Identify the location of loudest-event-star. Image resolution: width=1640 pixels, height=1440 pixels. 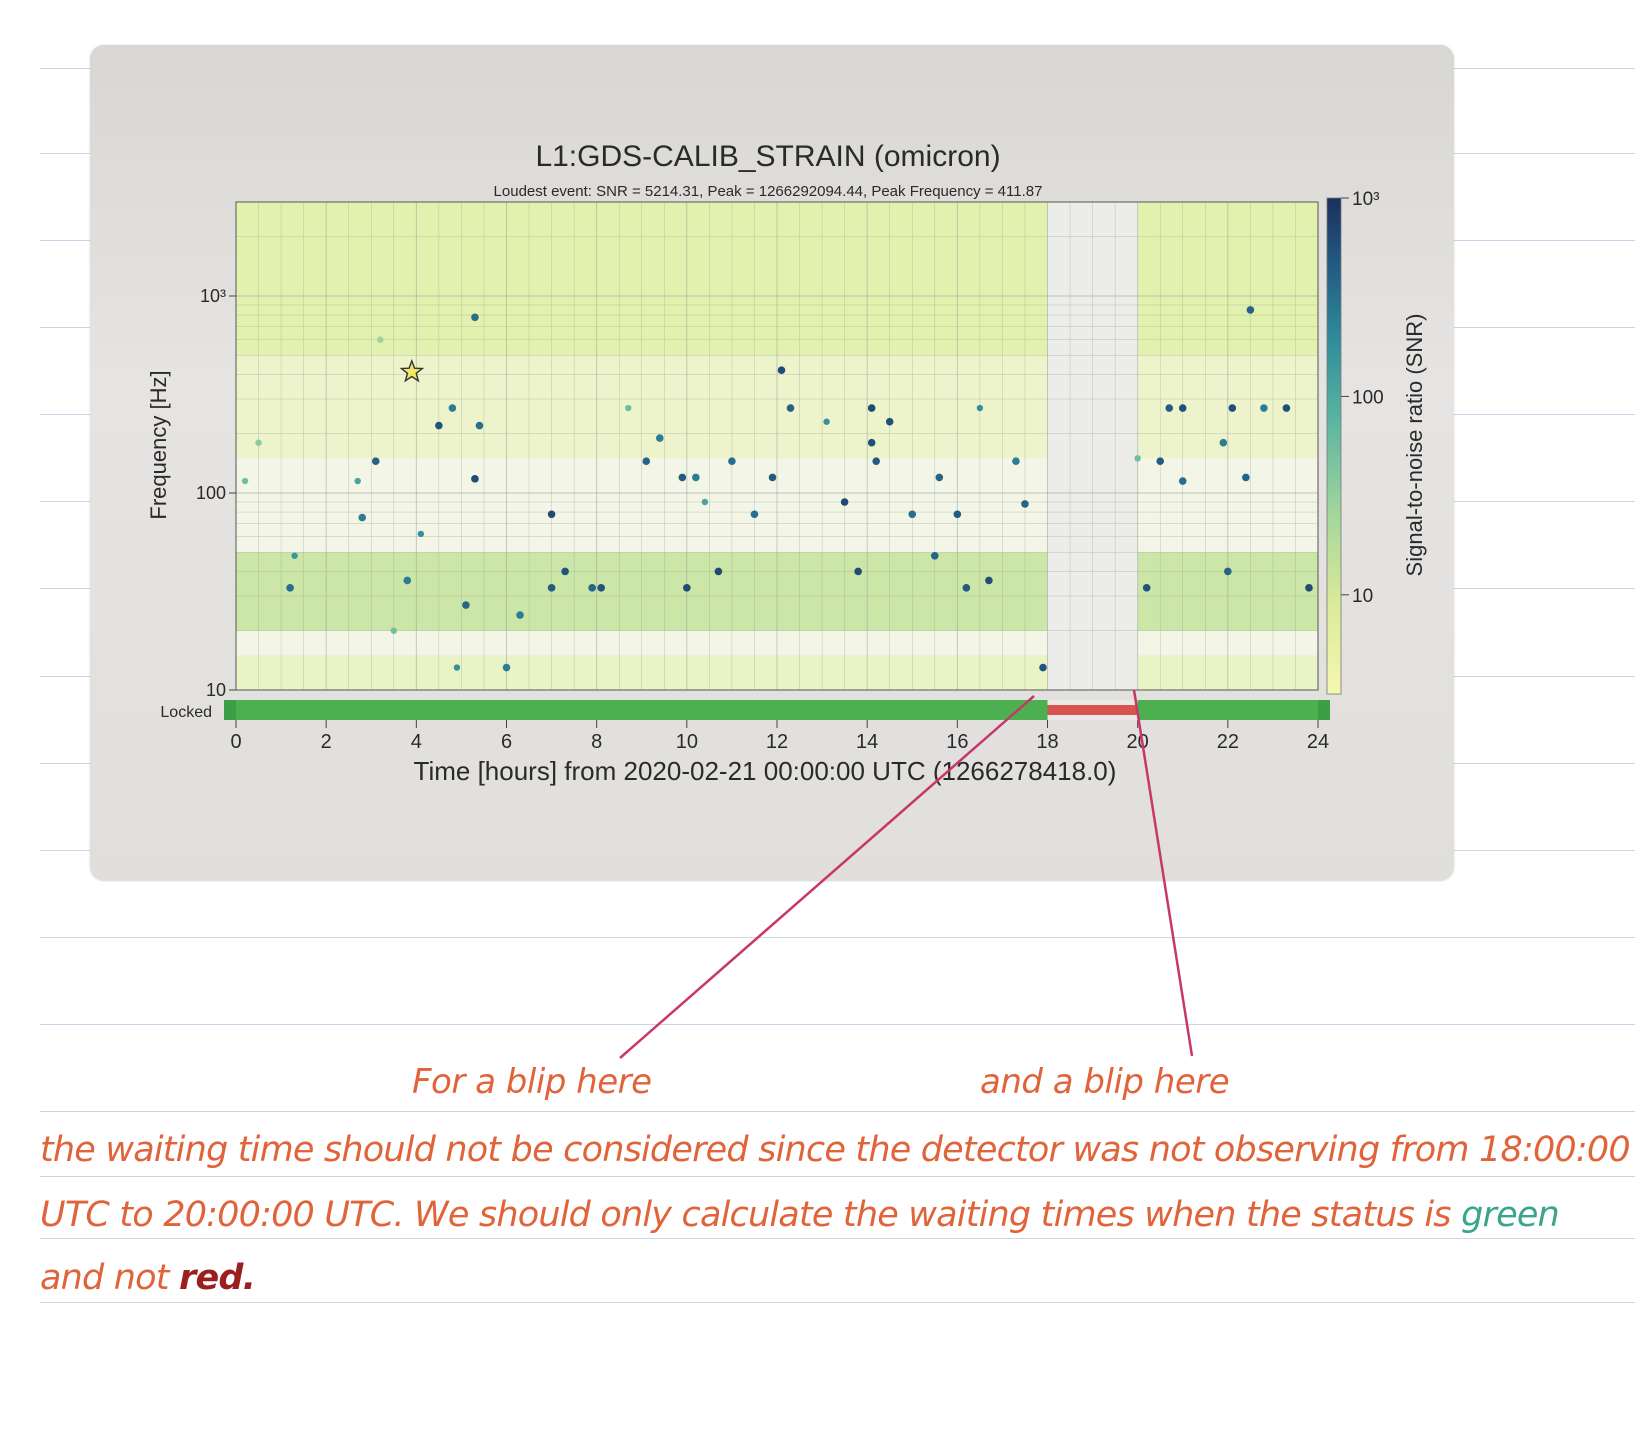
(412, 370).